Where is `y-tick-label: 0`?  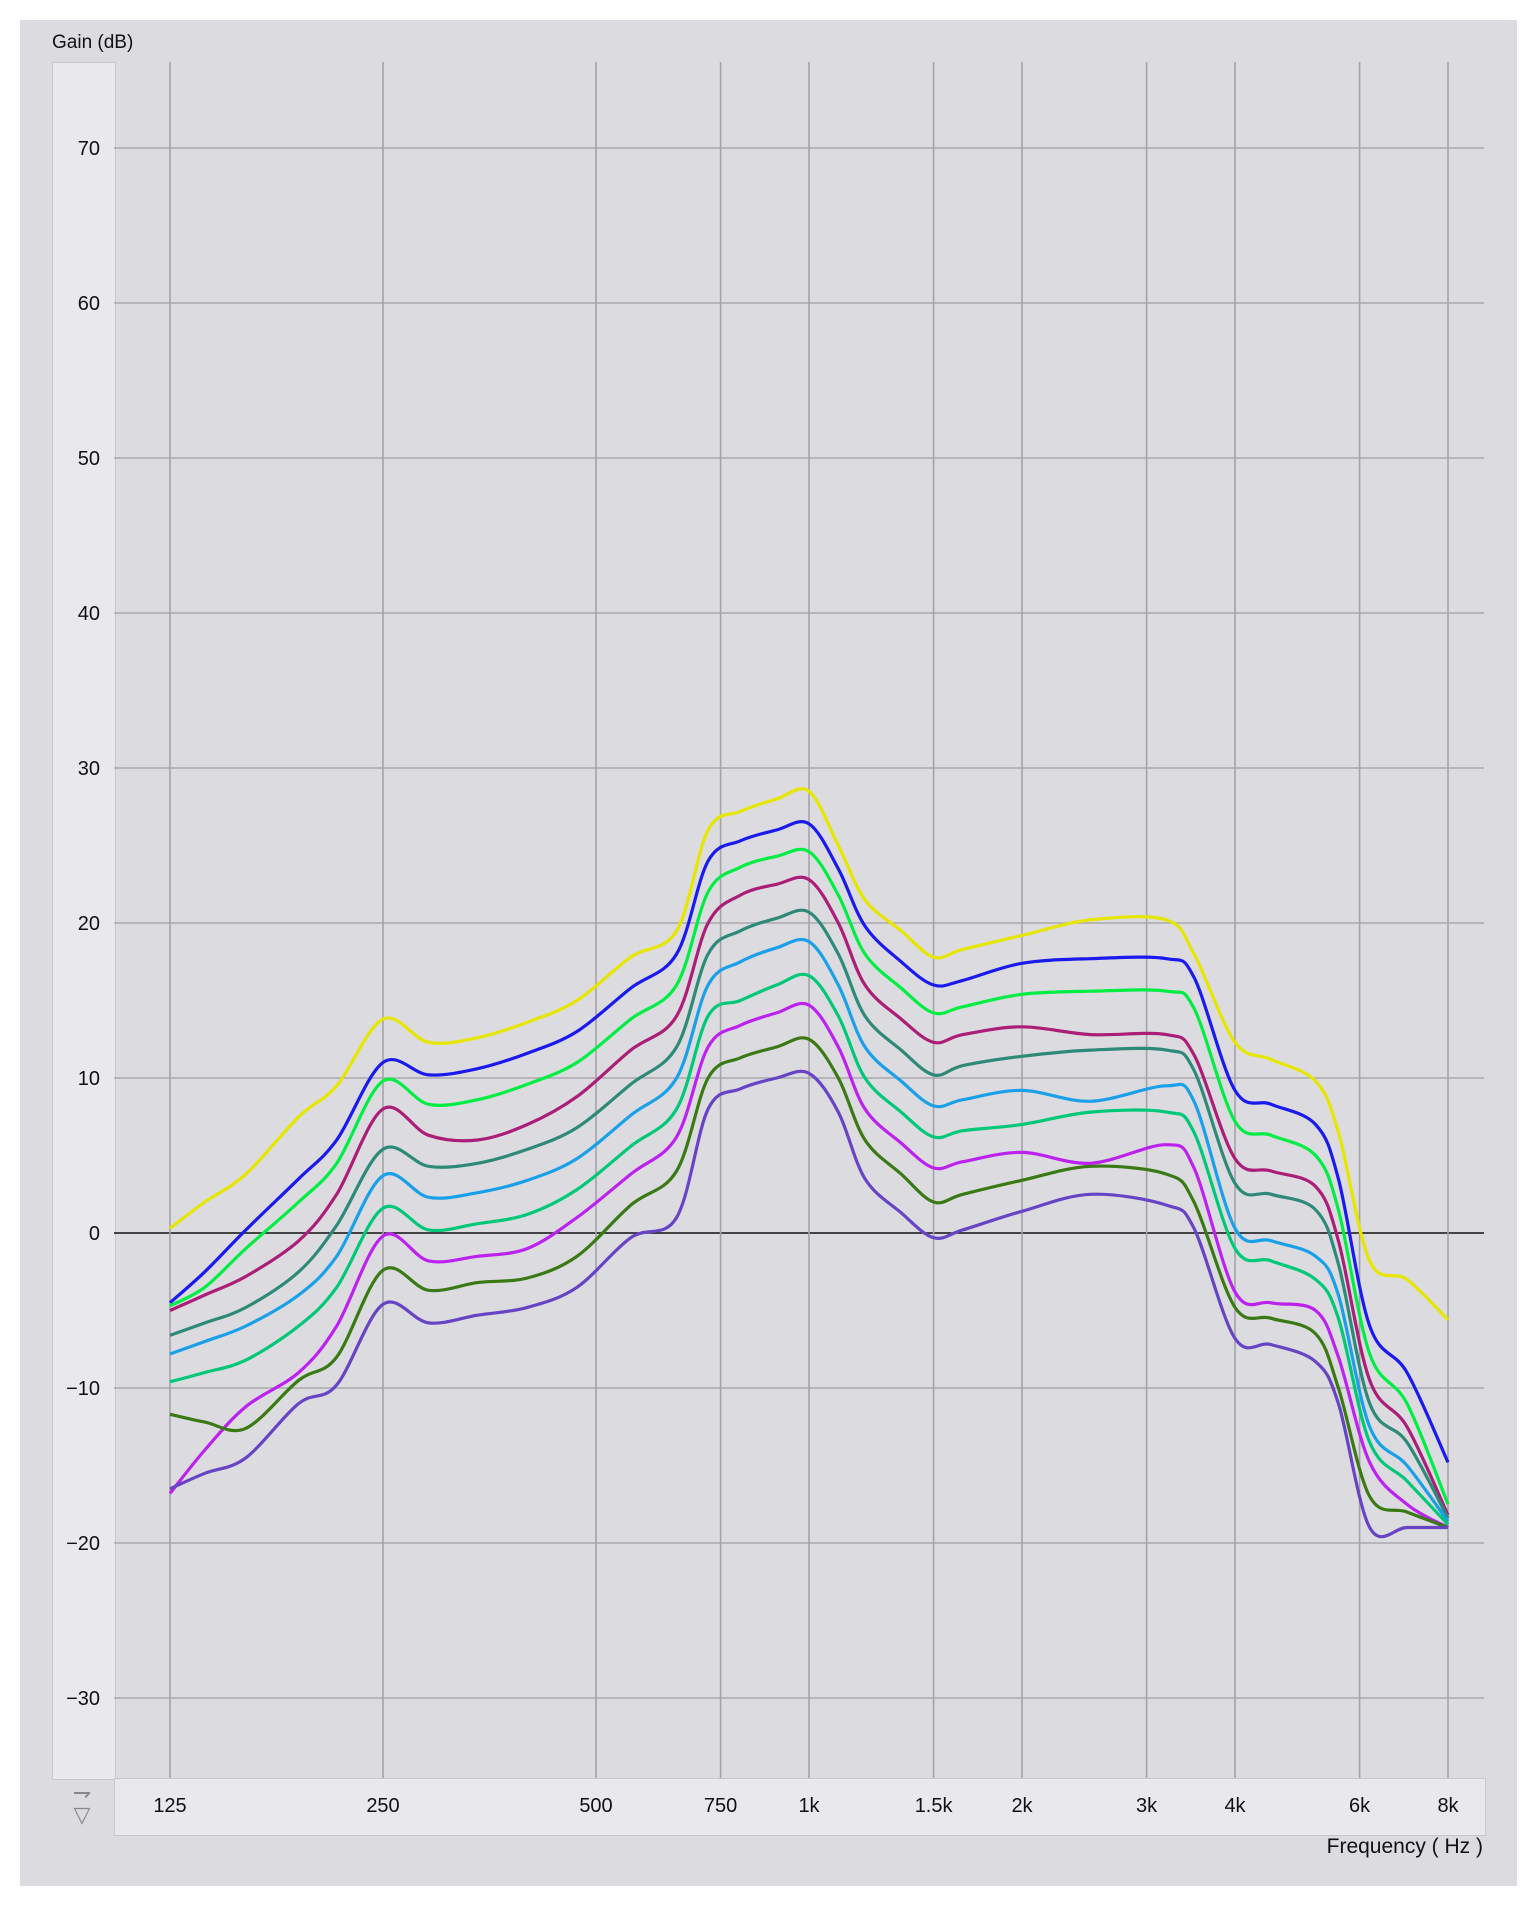
y-tick-label: 0 is located at coordinates (94, 1234).